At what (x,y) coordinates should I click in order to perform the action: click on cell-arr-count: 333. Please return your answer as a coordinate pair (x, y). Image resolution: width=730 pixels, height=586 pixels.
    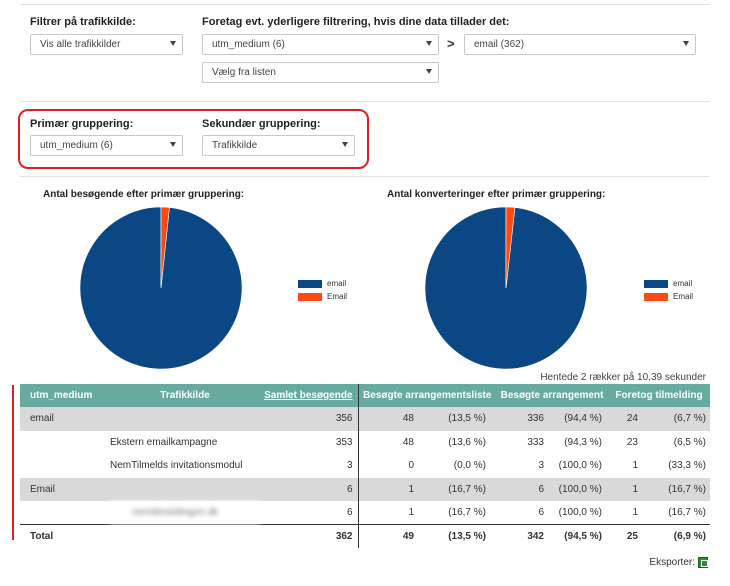
    Looking at the image, I should click on (520, 442).